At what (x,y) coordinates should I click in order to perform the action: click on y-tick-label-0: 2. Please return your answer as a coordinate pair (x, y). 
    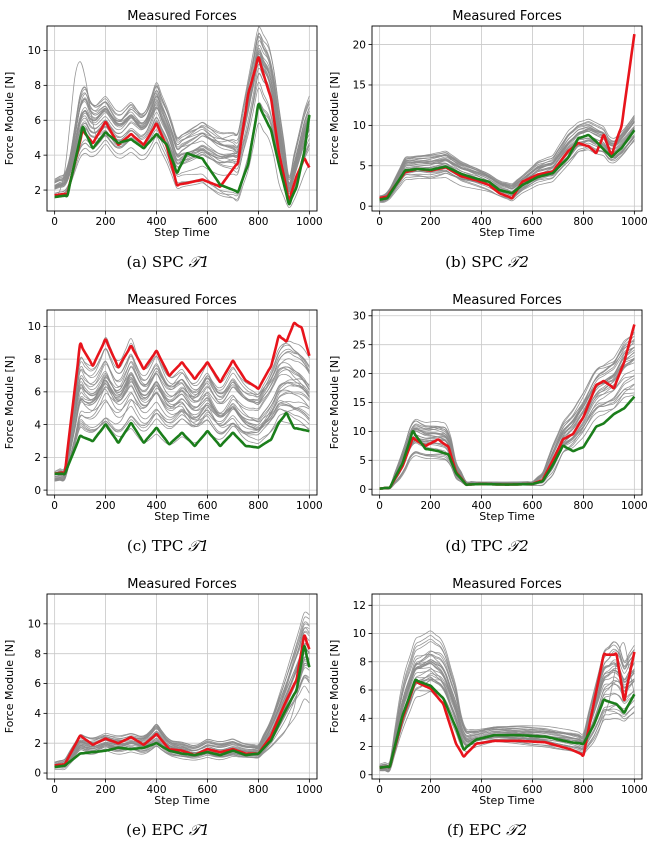
    Looking at the image, I should click on (37, 191).